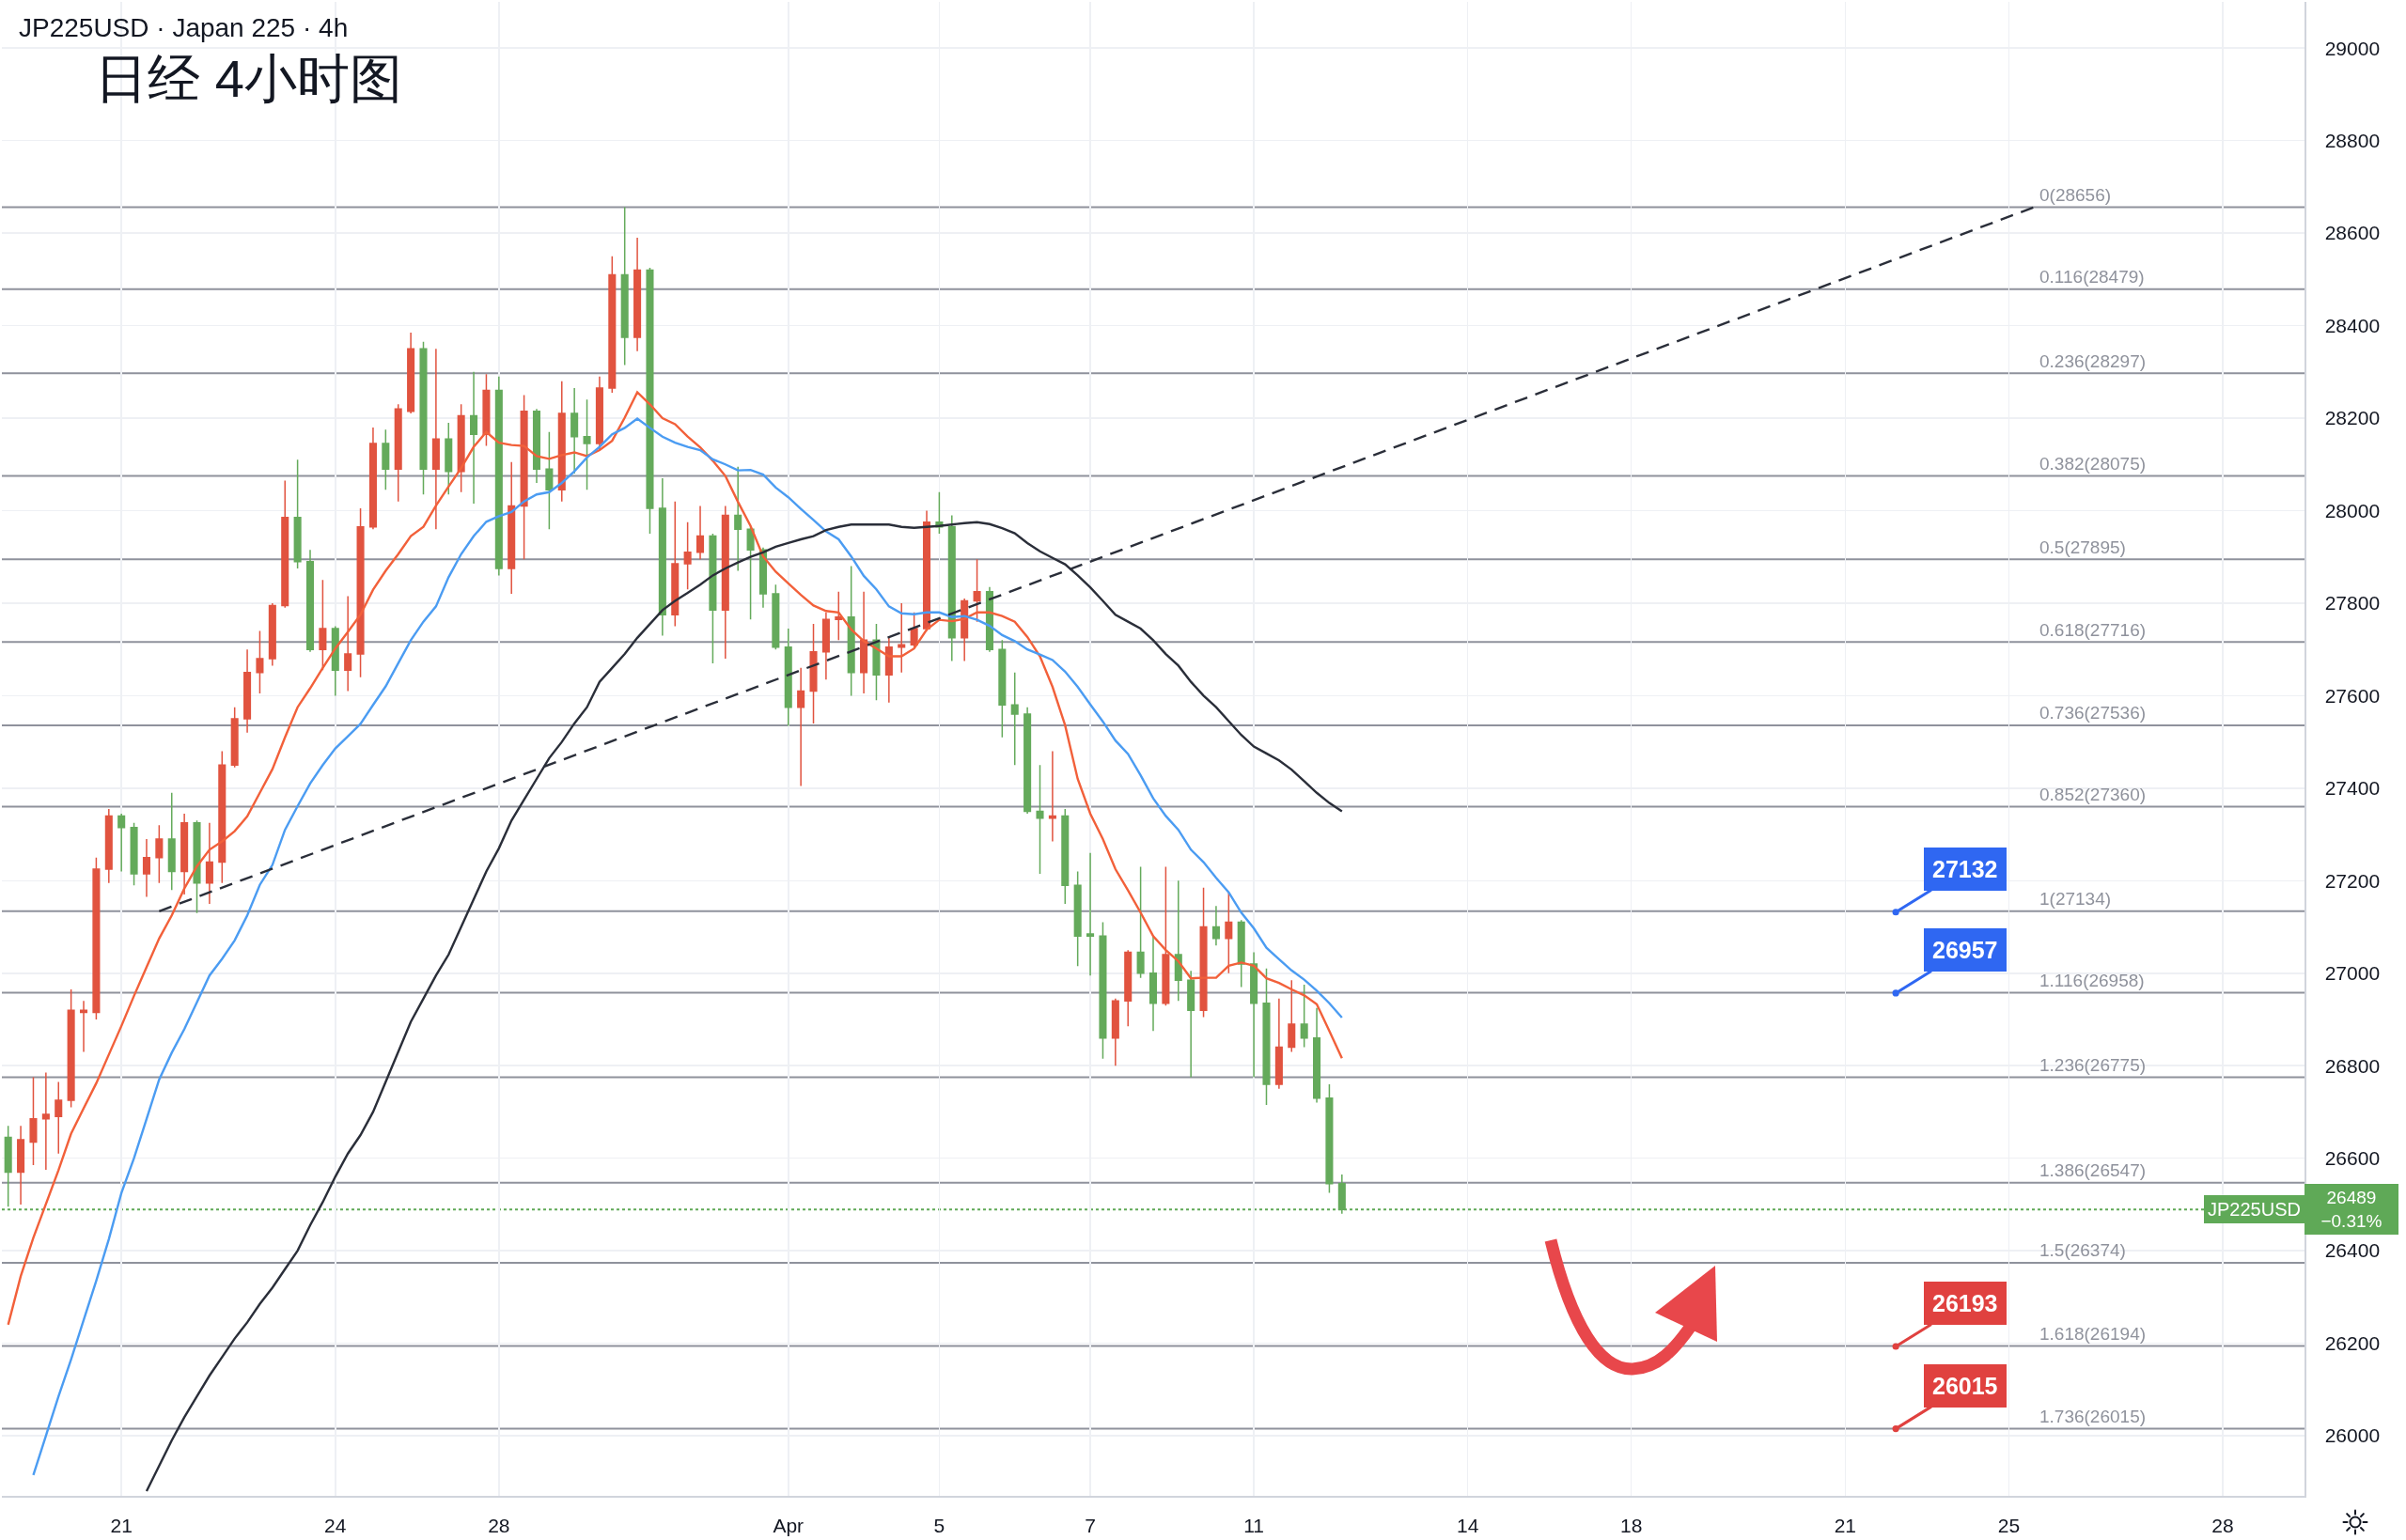 The height and width of the screenshot is (1540, 2406). Describe the element at coordinates (2352, 233) in the screenshot. I see `y-tick-label: 28600` at that location.